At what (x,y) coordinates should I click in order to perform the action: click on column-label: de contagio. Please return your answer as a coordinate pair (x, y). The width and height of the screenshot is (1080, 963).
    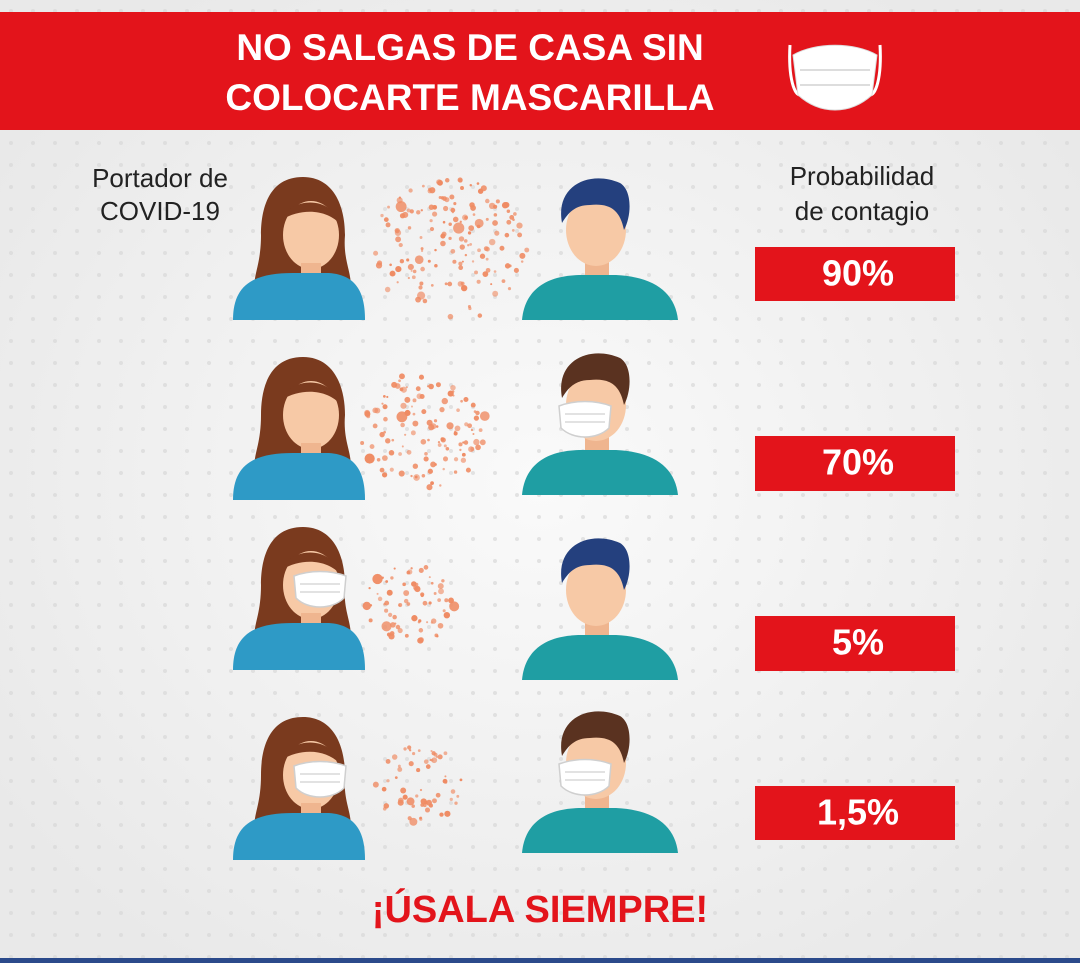
    Looking at the image, I should click on (862, 211).